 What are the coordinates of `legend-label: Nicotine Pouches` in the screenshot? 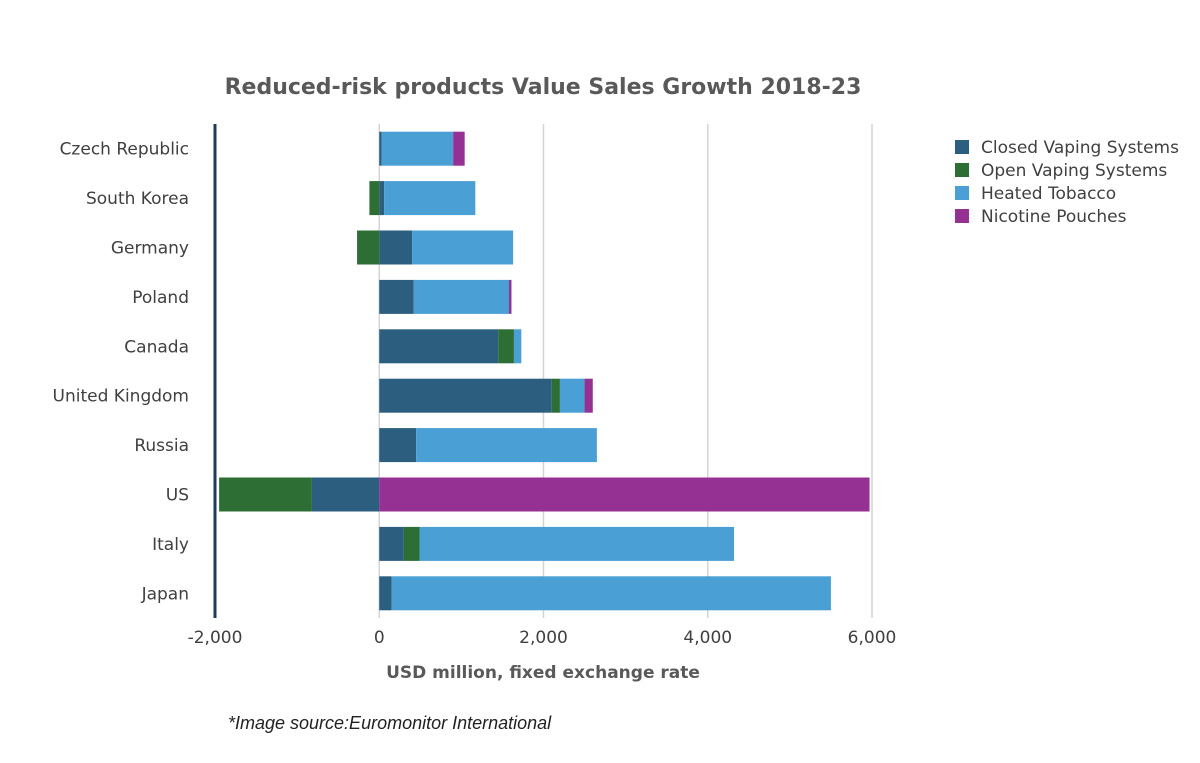 It's located at (1054, 217).